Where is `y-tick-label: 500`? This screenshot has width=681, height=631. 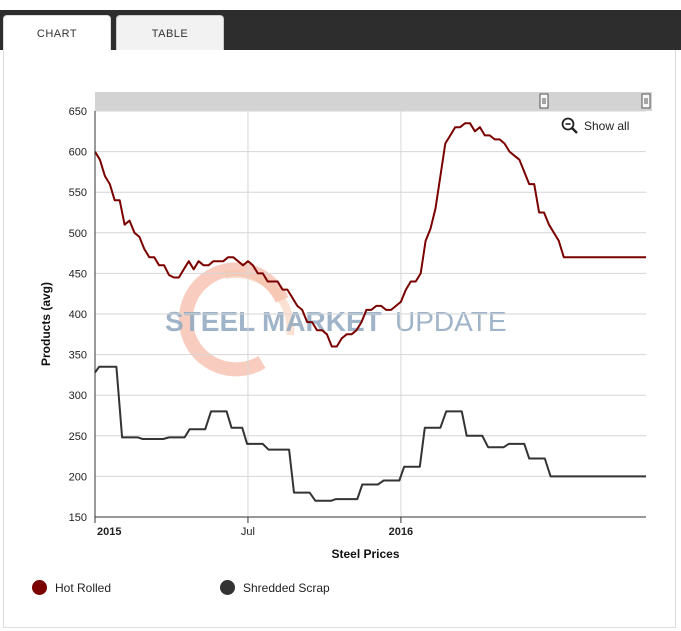 y-tick-label: 500 is located at coordinates (78, 234).